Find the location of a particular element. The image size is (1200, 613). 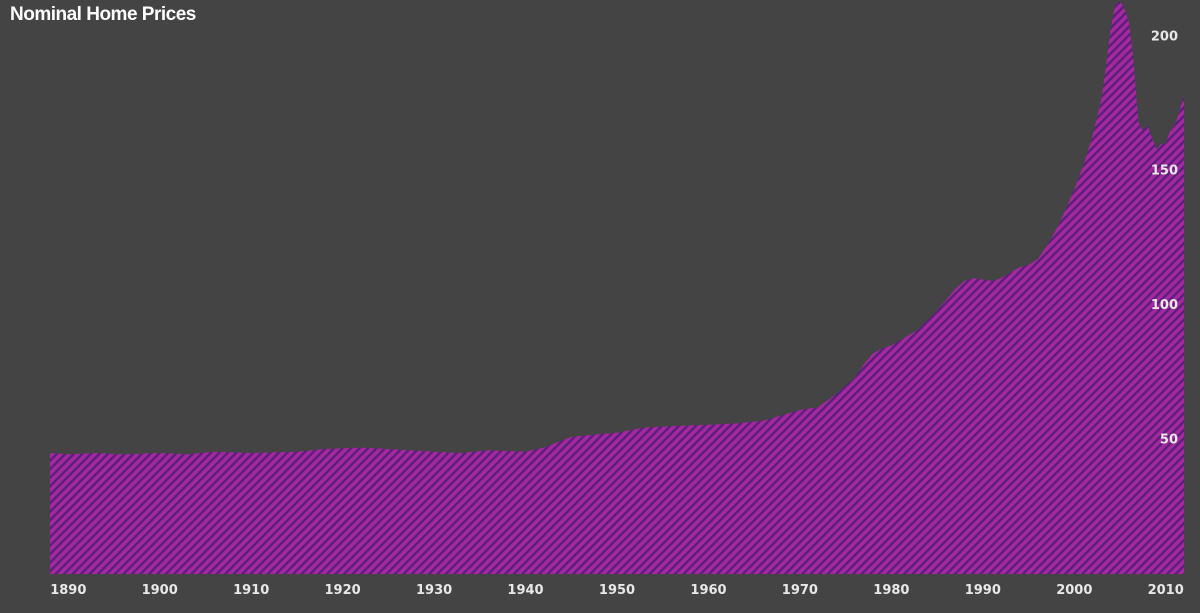

x-tick-label: 1940 is located at coordinates (525, 590).